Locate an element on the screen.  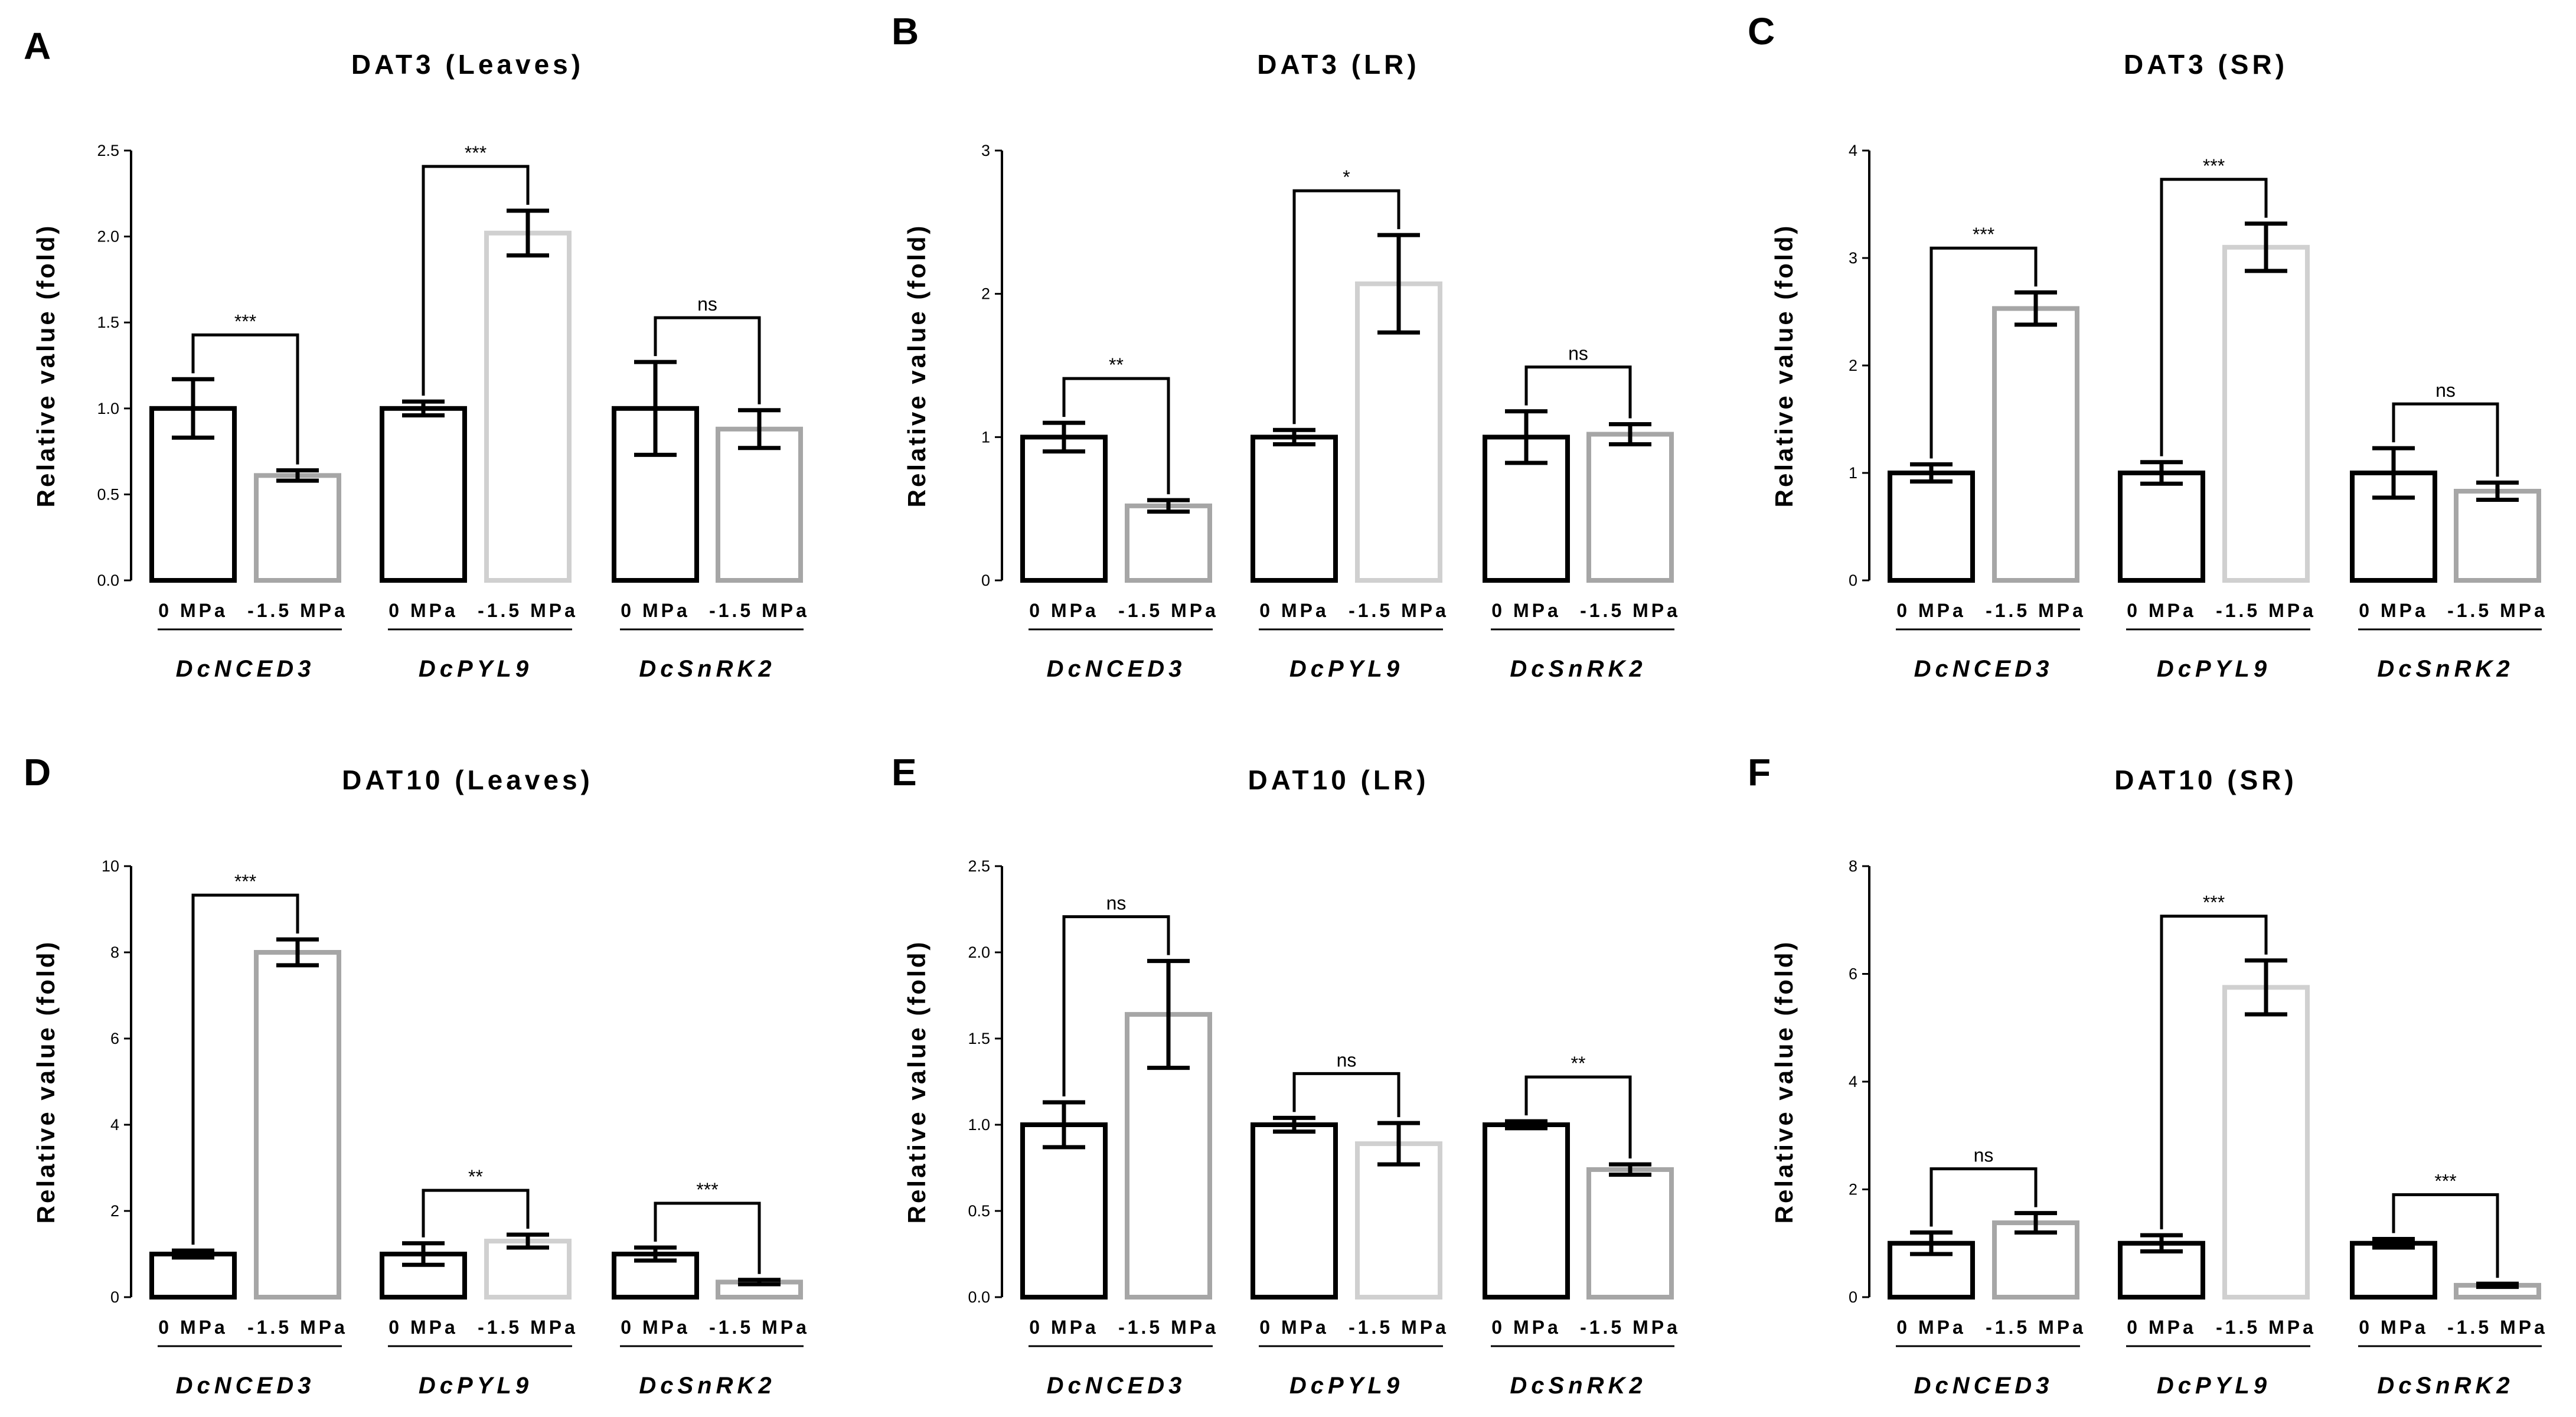
chart-title: DAT3 (SR) is located at coordinates (2206, 64).